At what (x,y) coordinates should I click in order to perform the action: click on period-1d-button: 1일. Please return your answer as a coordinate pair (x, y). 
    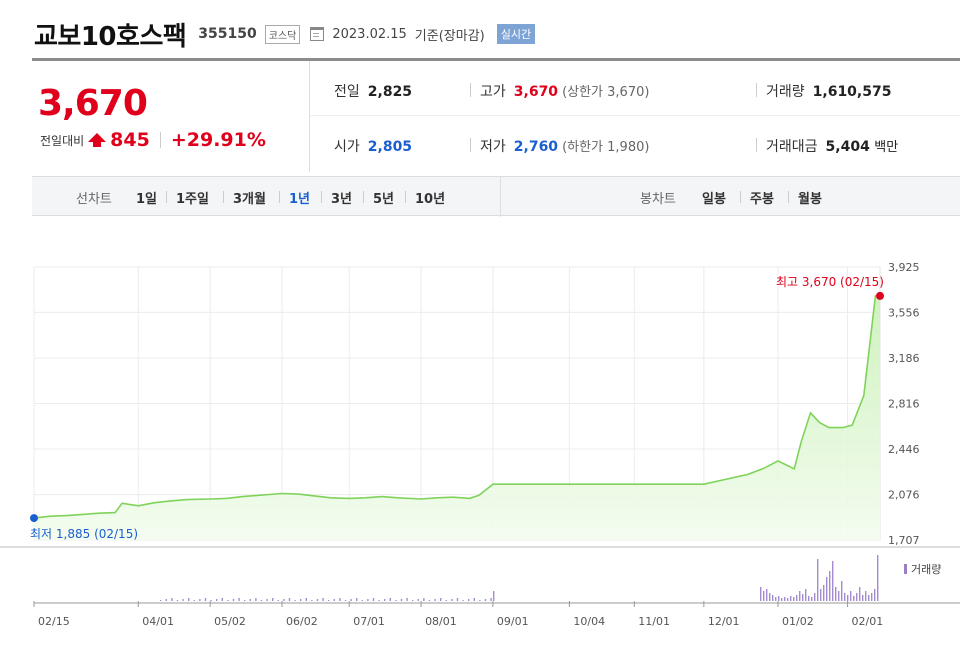
    Looking at the image, I should click on (147, 199).